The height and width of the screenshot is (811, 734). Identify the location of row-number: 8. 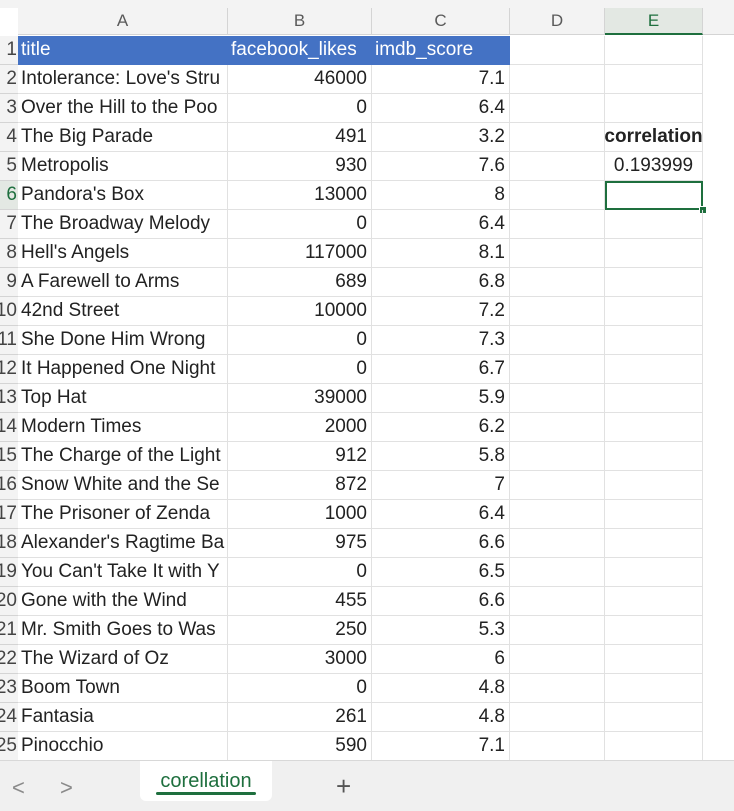
(9, 253).